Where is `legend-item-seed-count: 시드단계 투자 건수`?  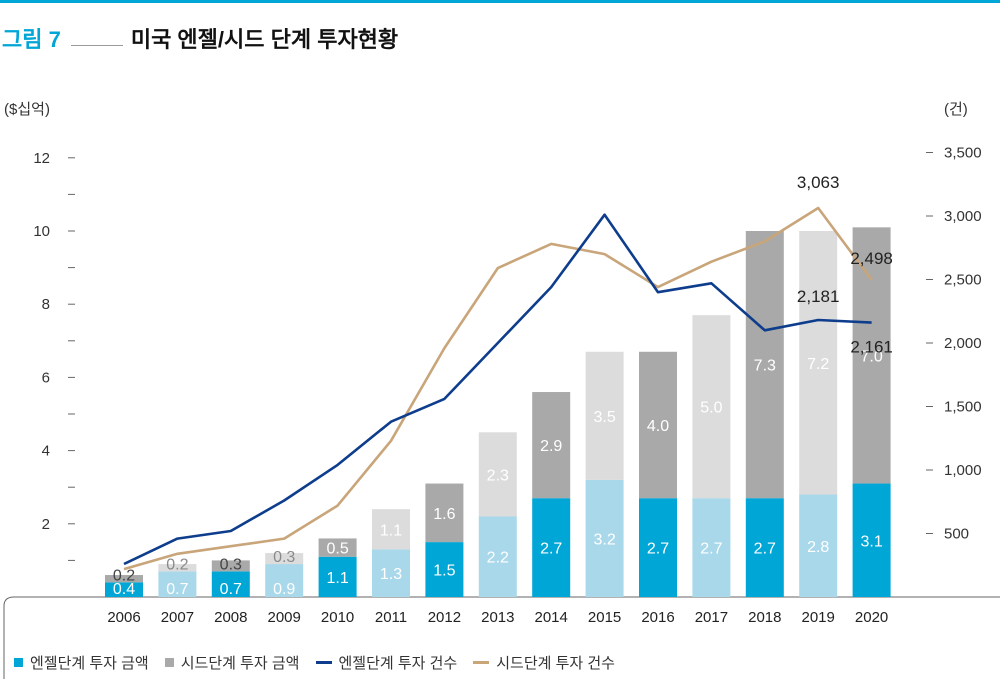 legend-item-seed-count: 시드단계 투자 건수 is located at coordinates (544, 662).